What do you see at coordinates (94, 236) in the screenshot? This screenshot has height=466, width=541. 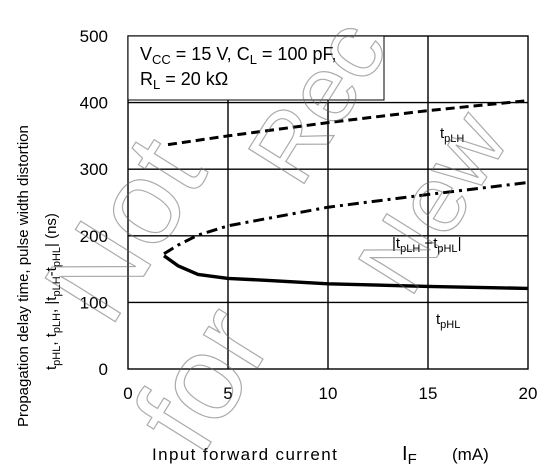 I see `y-tick-label: 200` at bounding box center [94, 236].